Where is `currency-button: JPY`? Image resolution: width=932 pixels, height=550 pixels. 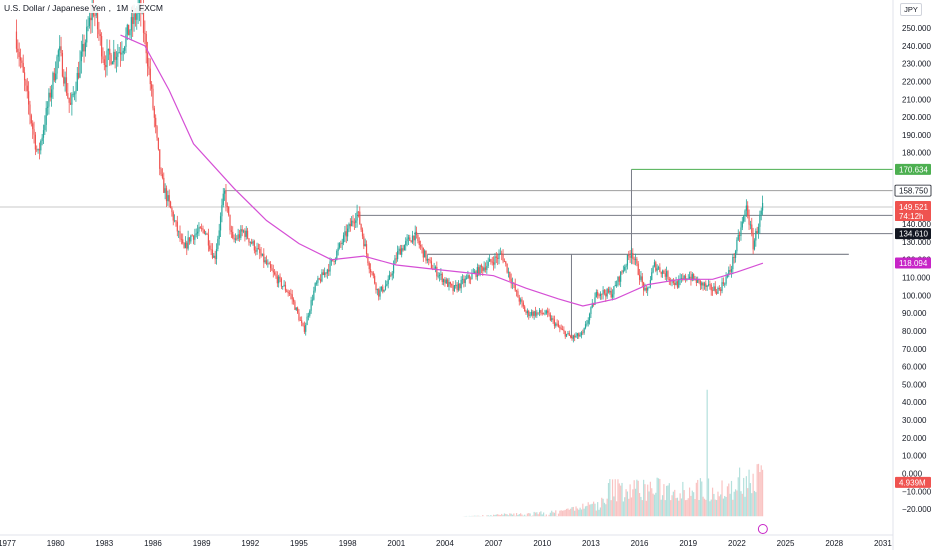
currency-button: JPY is located at coordinates (911, 9).